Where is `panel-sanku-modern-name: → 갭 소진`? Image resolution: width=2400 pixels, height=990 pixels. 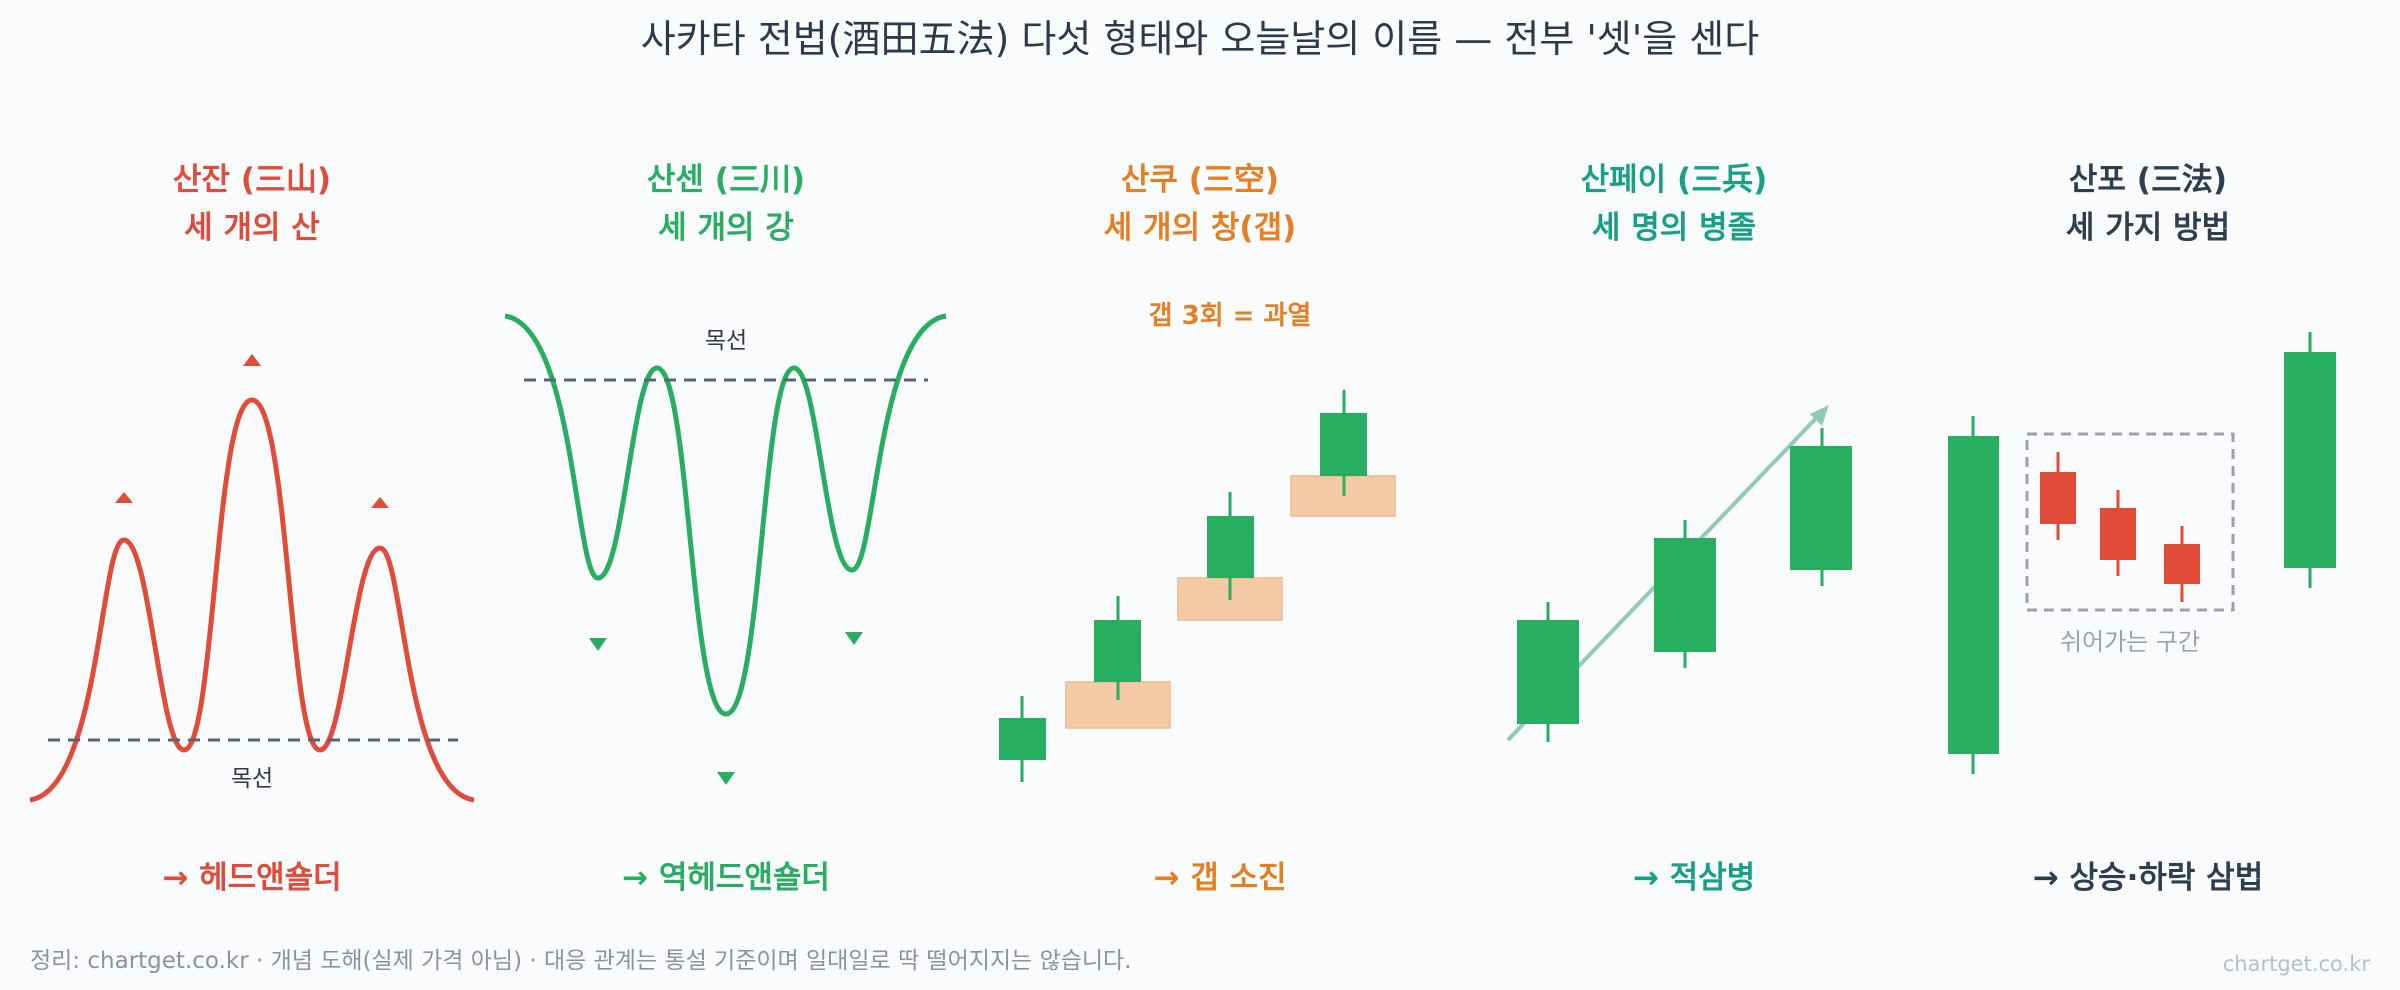 panel-sanku-modern-name: → 갭 소진 is located at coordinates (1219, 878).